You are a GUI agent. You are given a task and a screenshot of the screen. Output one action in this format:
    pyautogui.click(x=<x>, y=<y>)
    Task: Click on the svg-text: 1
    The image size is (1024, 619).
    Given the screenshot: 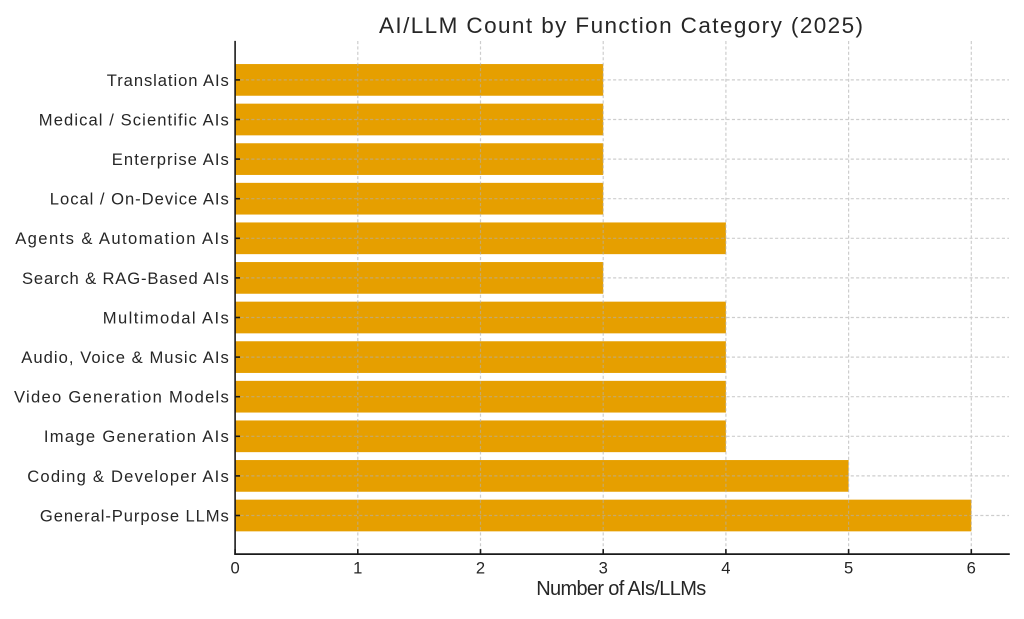 What is the action you would take?
    pyautogui.click(x=357, y=567)
    